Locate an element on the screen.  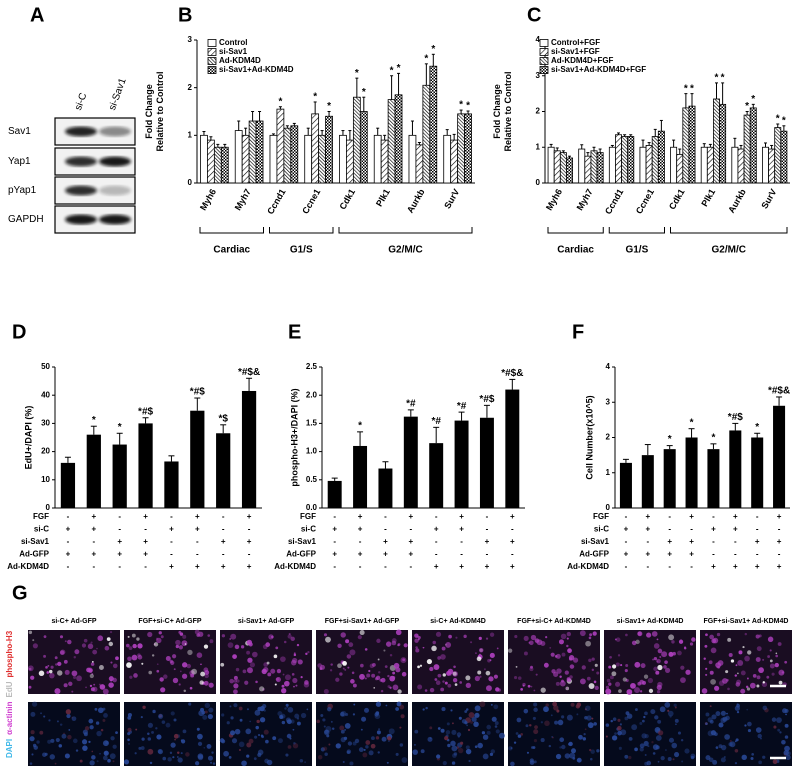
treatment-label: Ad-GFP is located at coordinates (301, 554).